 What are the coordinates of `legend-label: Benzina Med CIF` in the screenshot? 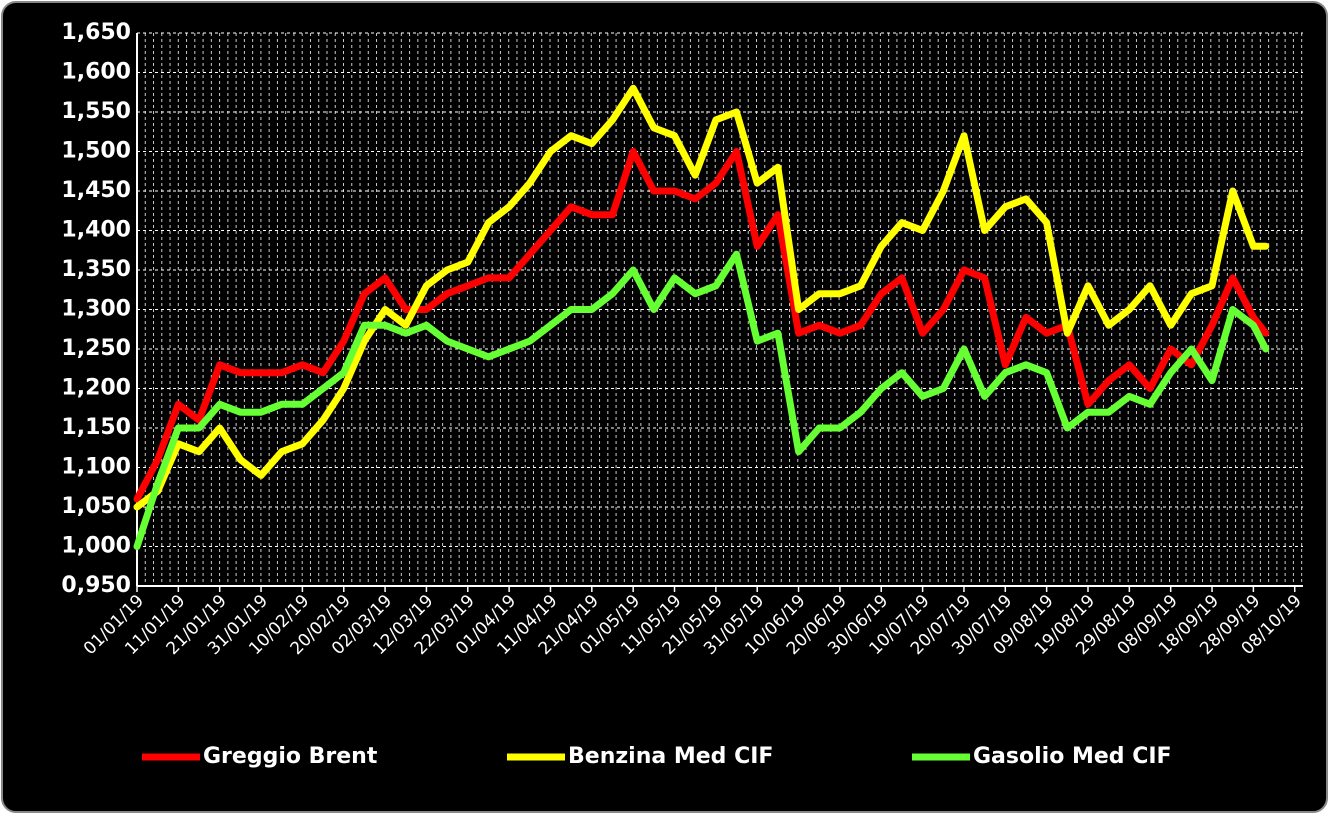 It's located at (670, 756).